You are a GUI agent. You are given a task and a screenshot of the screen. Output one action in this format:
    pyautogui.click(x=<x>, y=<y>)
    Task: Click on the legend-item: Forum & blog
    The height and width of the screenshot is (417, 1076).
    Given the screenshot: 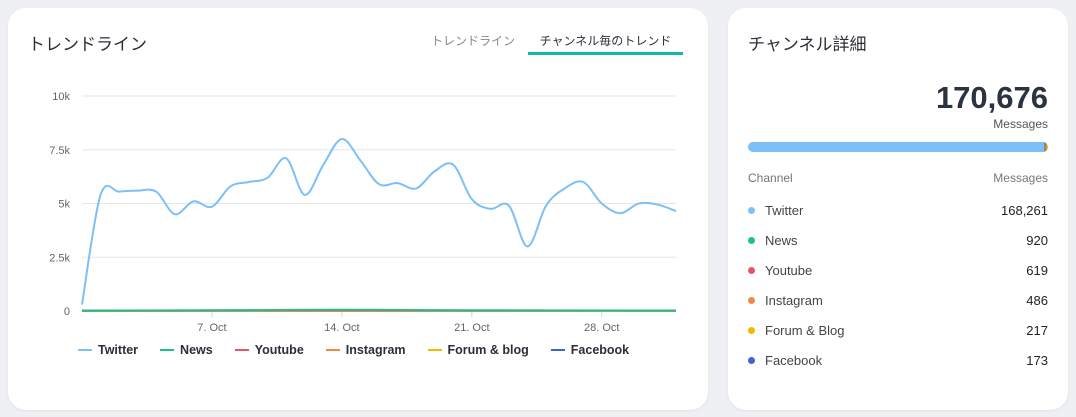 What is the action you would take?
    pyautogui.click(x=478, y=350)
    